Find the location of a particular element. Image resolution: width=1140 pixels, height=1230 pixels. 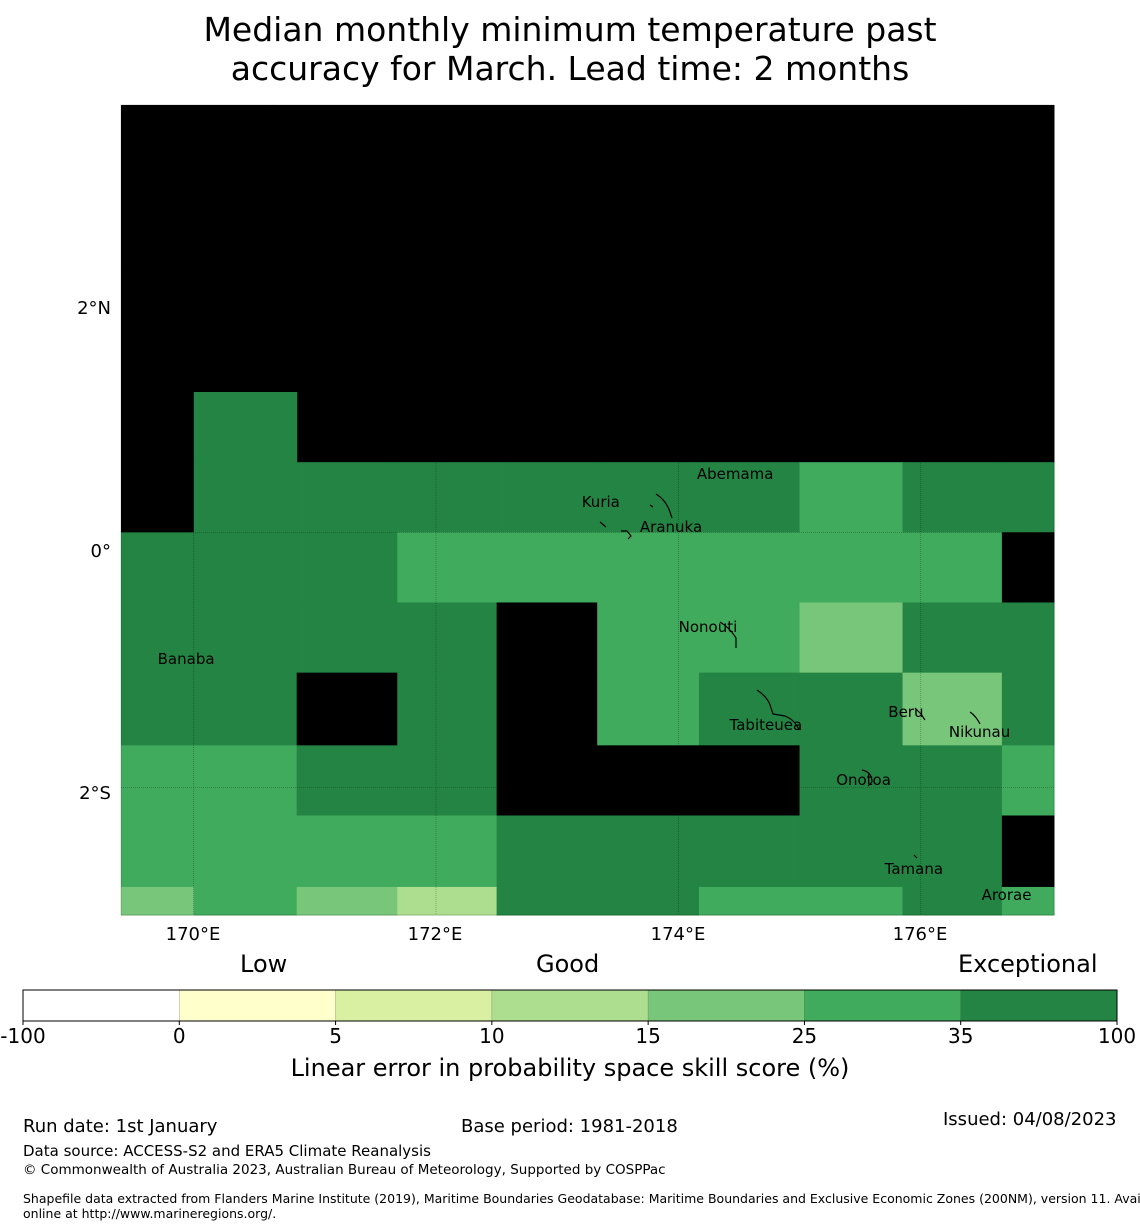

lon-label-170e: 170°E is located at coordinates (193, 934).